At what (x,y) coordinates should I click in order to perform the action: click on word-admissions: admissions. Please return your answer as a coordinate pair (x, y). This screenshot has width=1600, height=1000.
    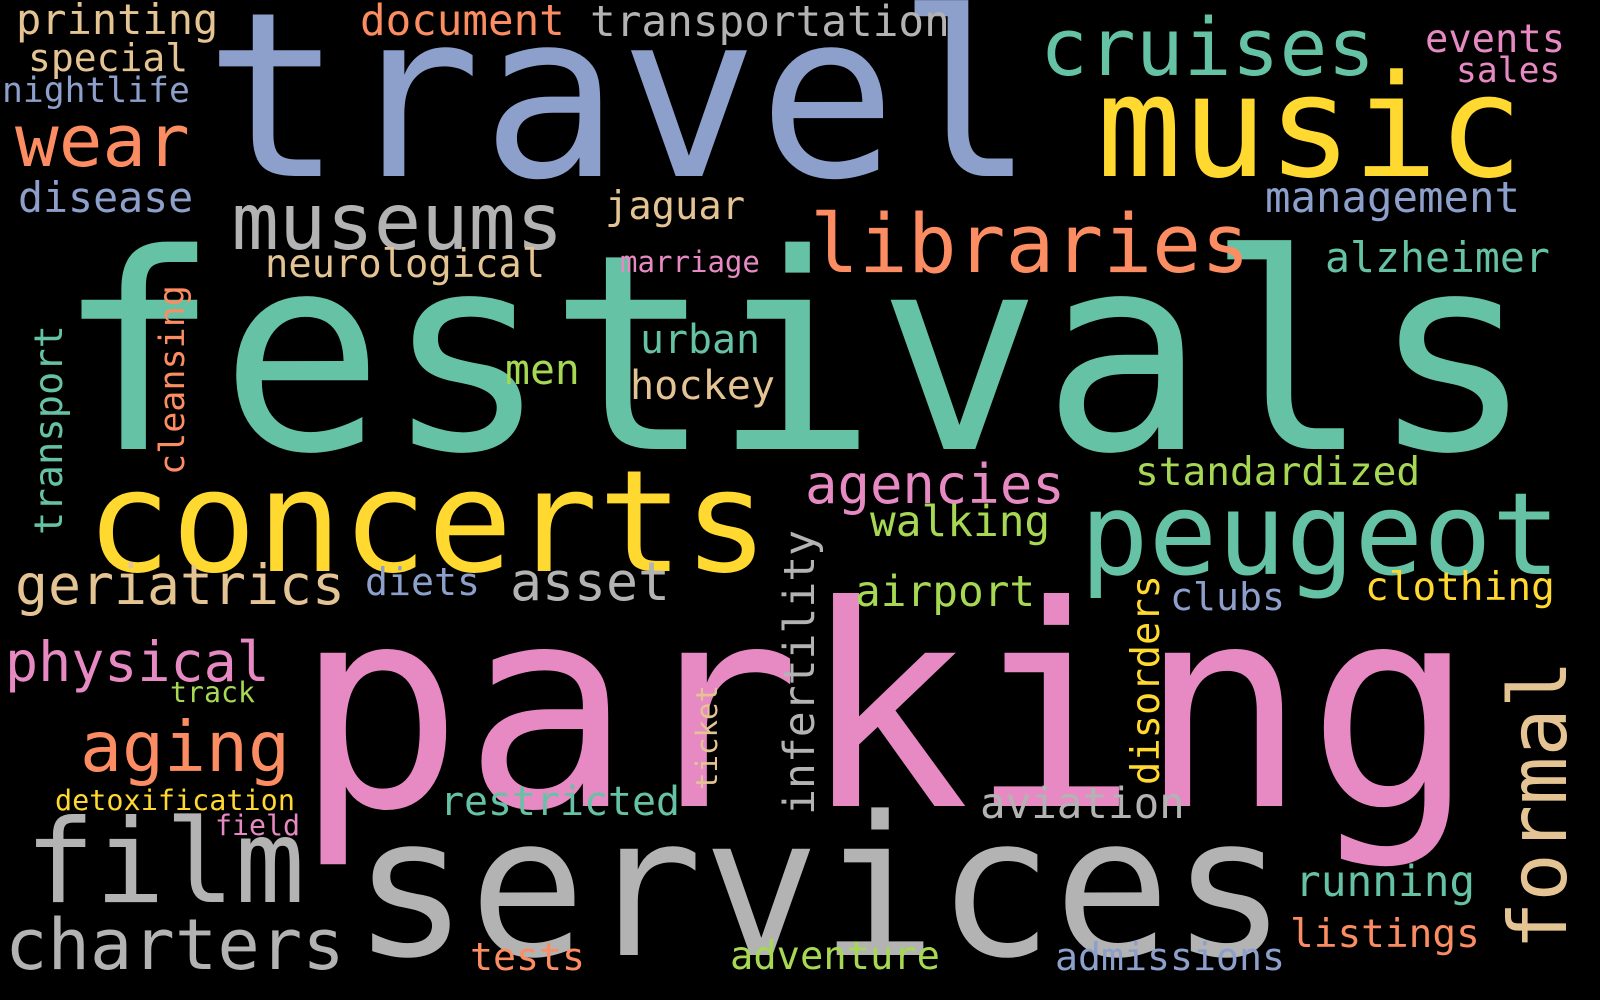
    Looking at the image, I should click on (1170, 957).